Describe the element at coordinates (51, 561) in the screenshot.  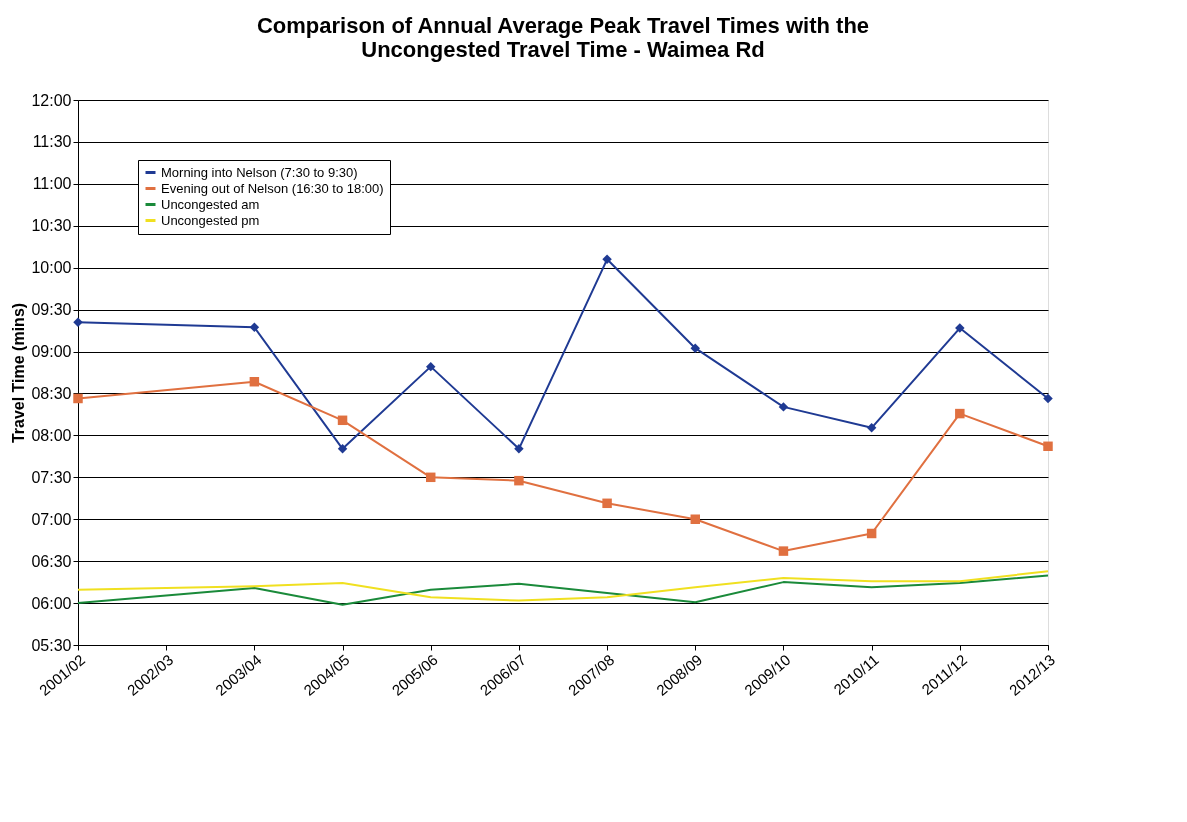
I see `y-tick-label: 06:30` at that location.